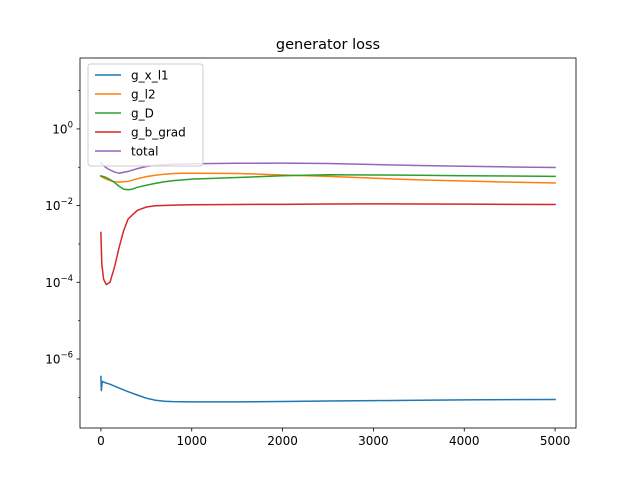 This screenshot has width=640, height=480. I want to click on y-tick-label: 10⁰, so click(62, 128).